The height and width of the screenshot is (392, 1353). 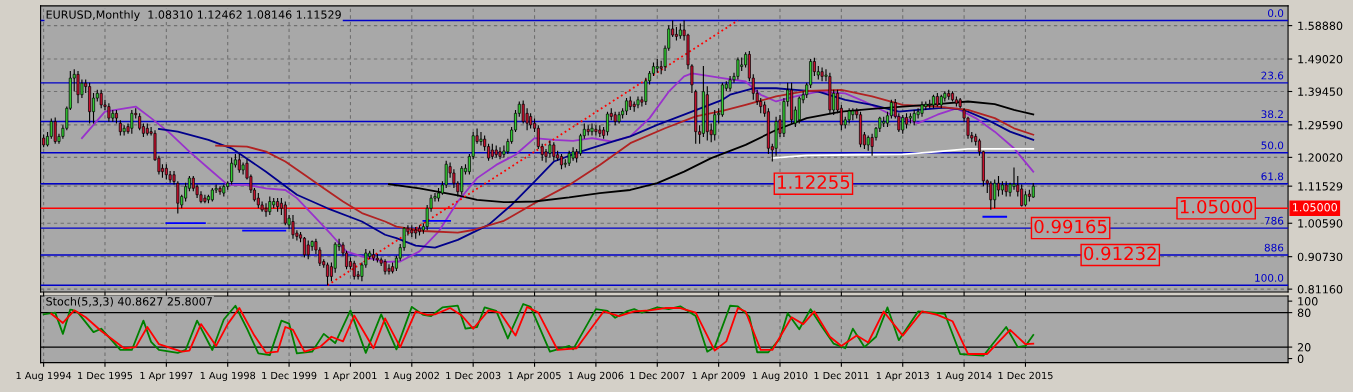 What do you see at coordinates (1320, 223) in the screenshot?
I see `y-tick-label: 1.00590` at bounding box center [1320, 223].